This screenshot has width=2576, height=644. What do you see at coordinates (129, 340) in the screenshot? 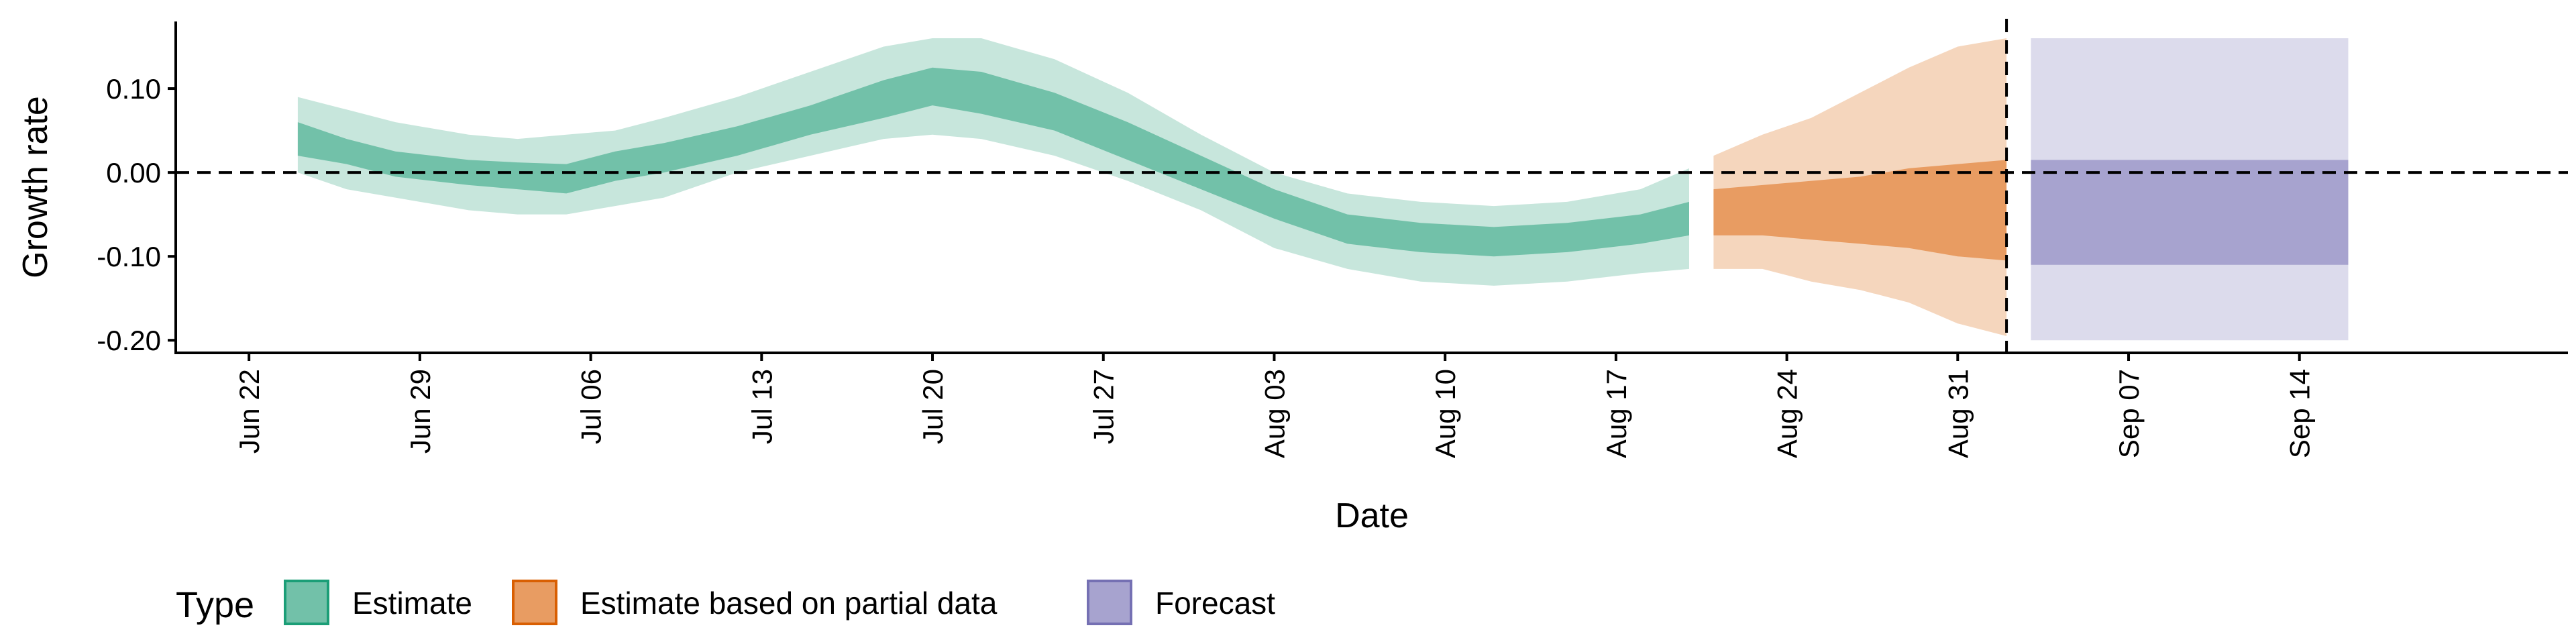
I see `y-tick-label: -0.20` at bounding box center [129, 340].